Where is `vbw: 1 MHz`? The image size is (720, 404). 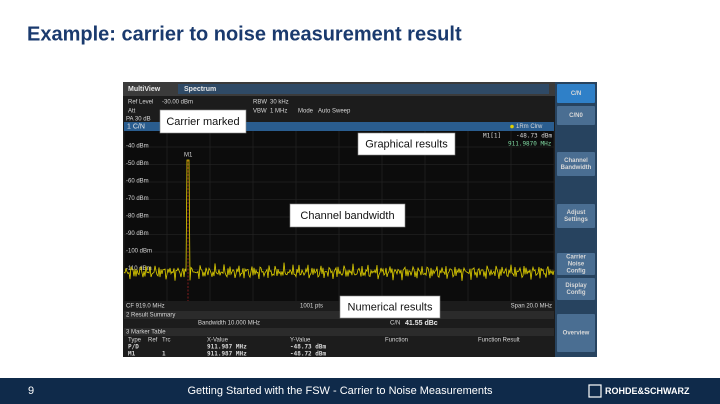 vbw: 1 MHz is located at coordinates (278, 112).